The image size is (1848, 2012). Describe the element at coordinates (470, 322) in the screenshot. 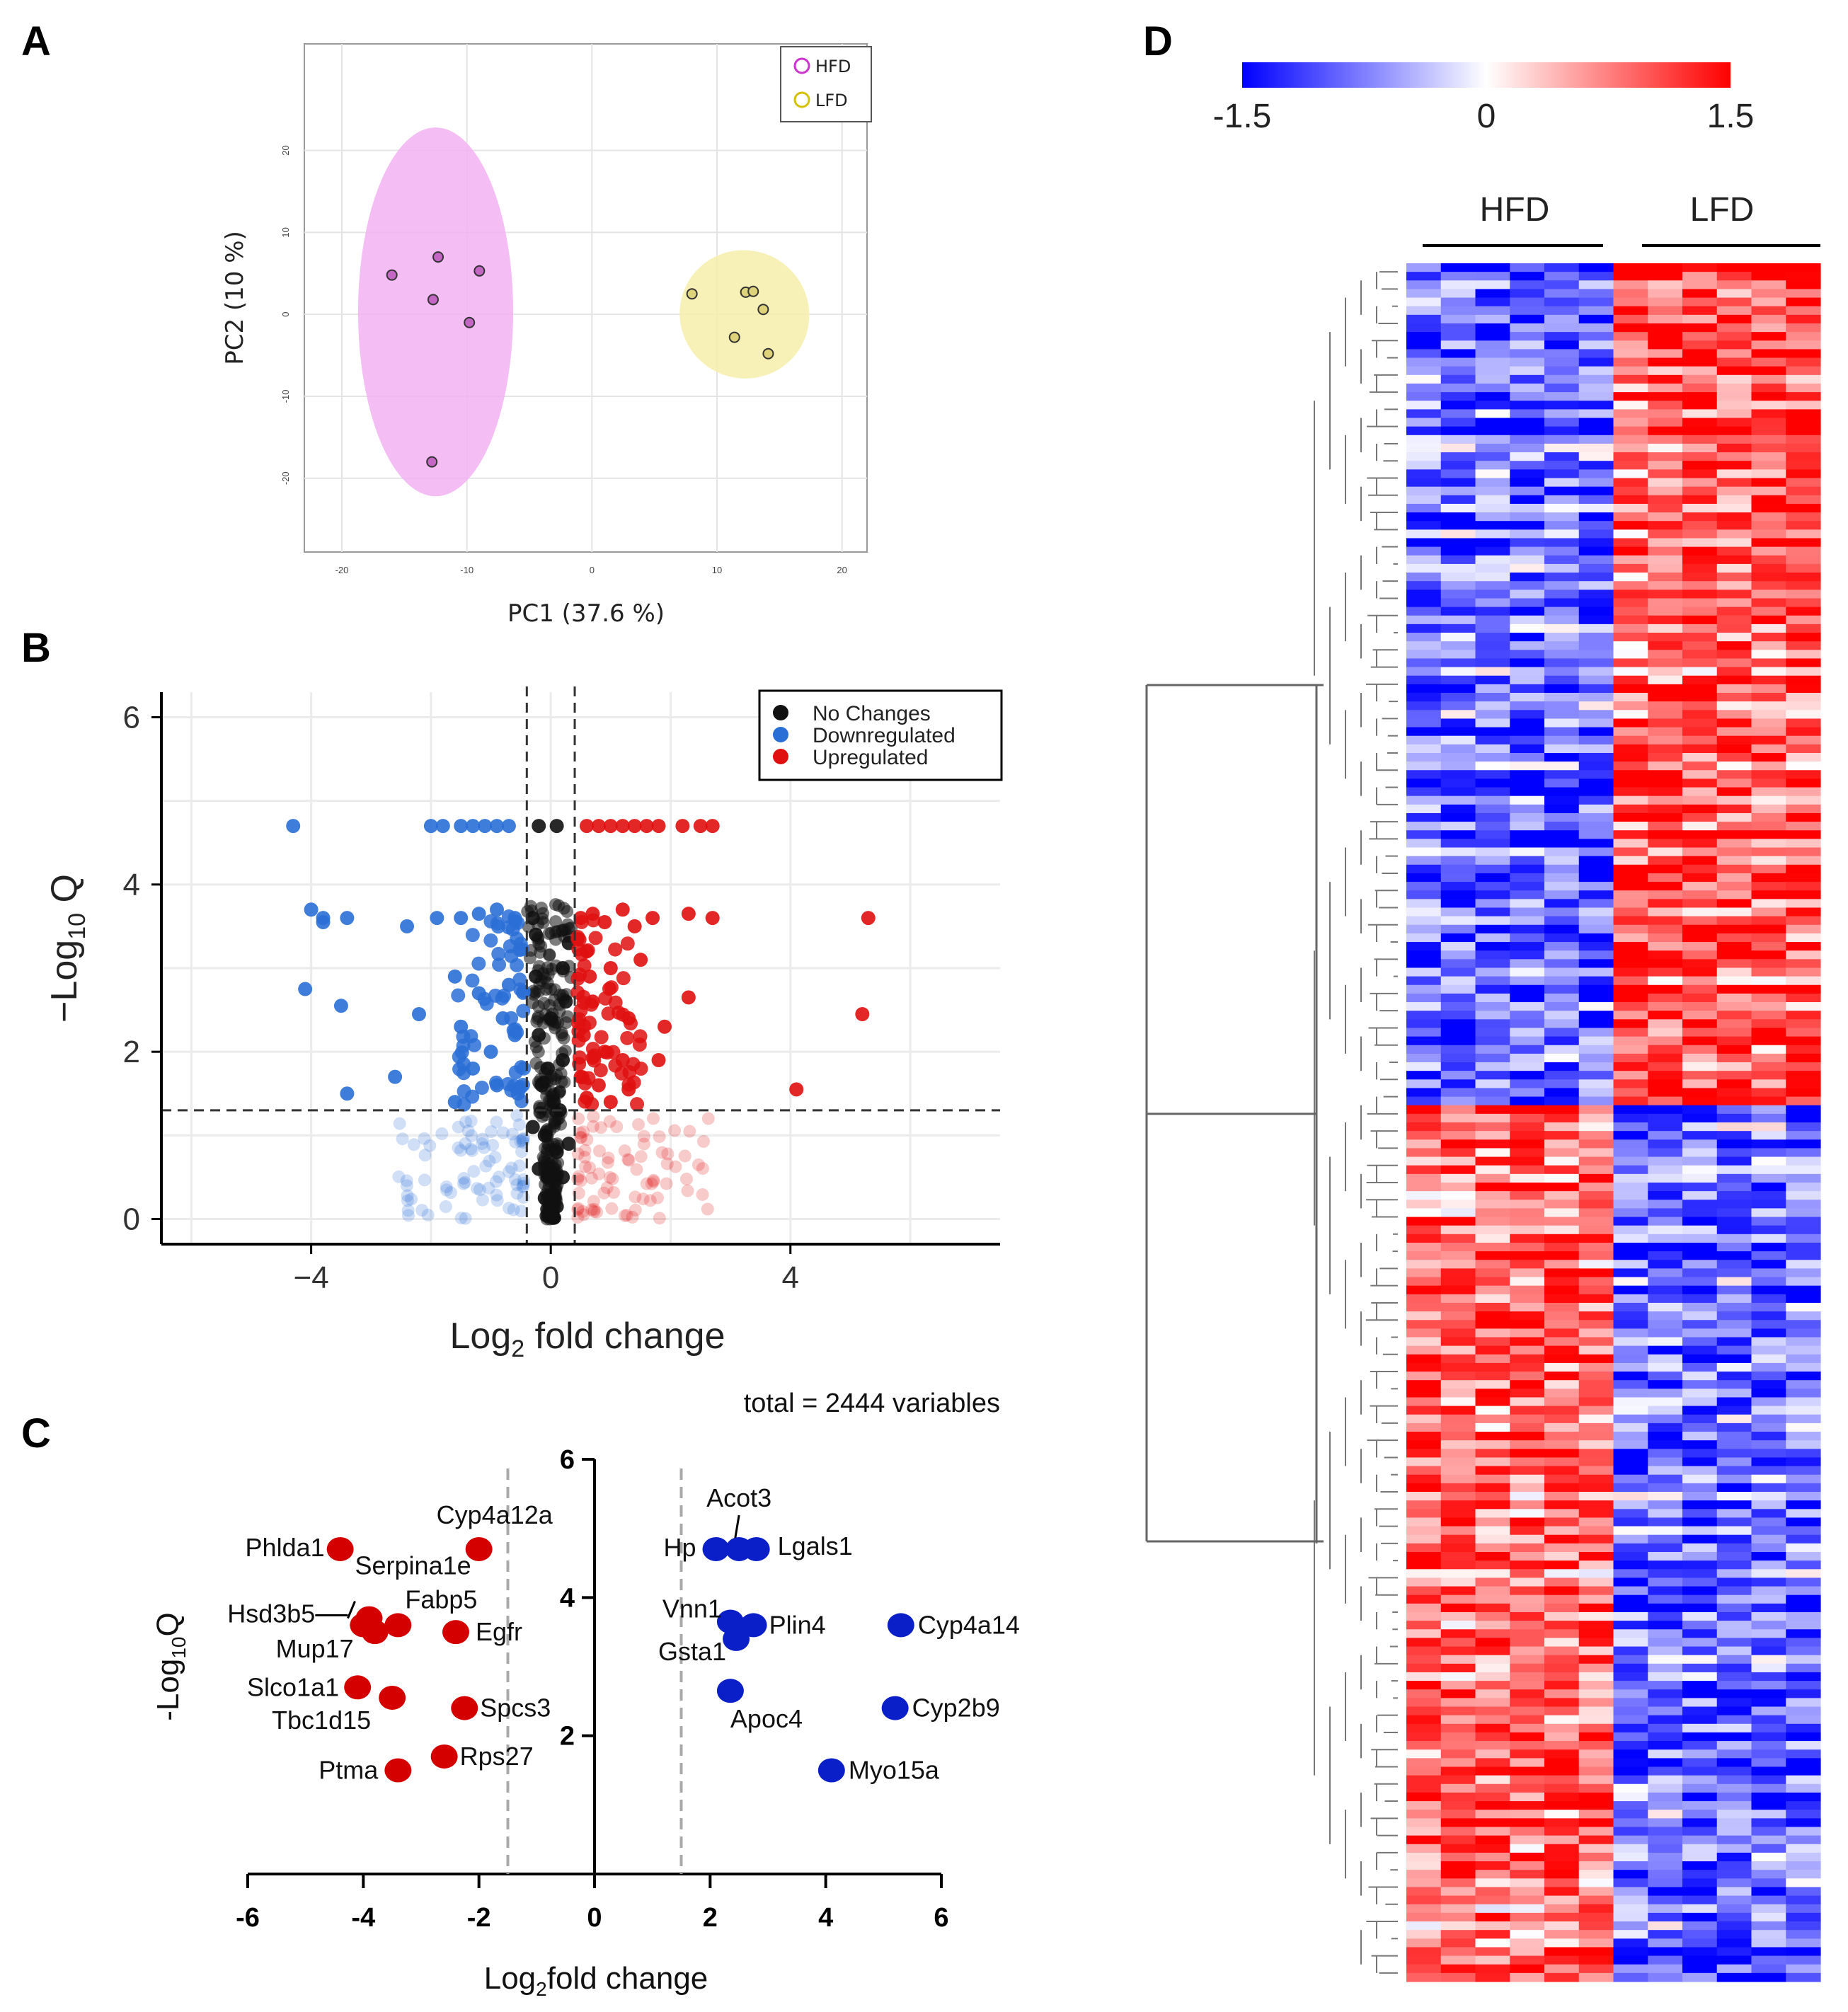

I see `pca-point-hfd` at that location.